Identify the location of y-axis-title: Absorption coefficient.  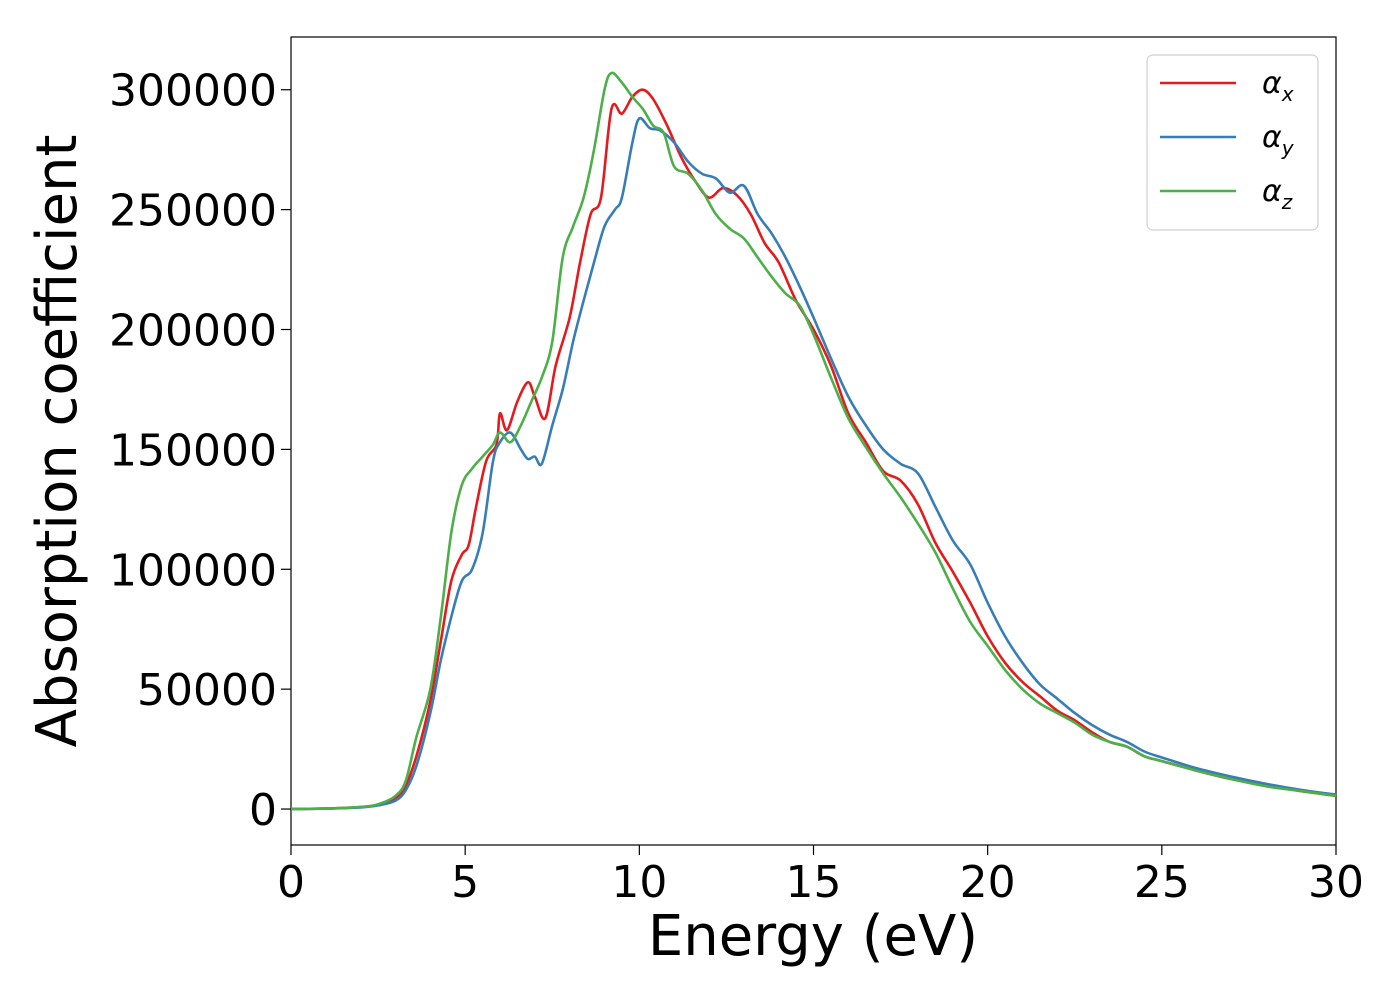
(57, 441).